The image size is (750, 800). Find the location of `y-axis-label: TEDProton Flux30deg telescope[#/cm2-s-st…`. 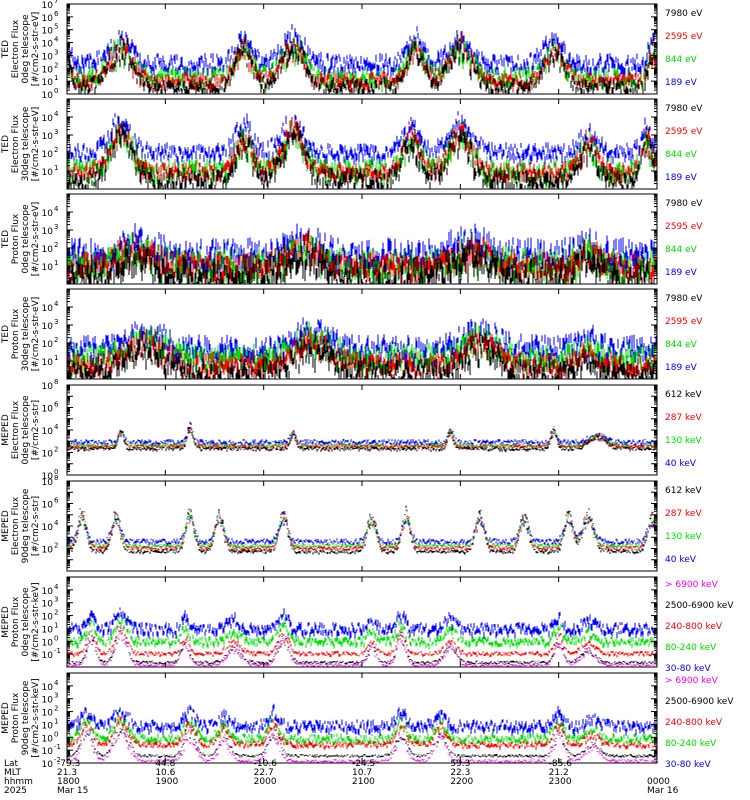

y-axis-label: TEDProton Flux30deg telescope[#/cm2-s-st… is located at coordinates (21, 333).